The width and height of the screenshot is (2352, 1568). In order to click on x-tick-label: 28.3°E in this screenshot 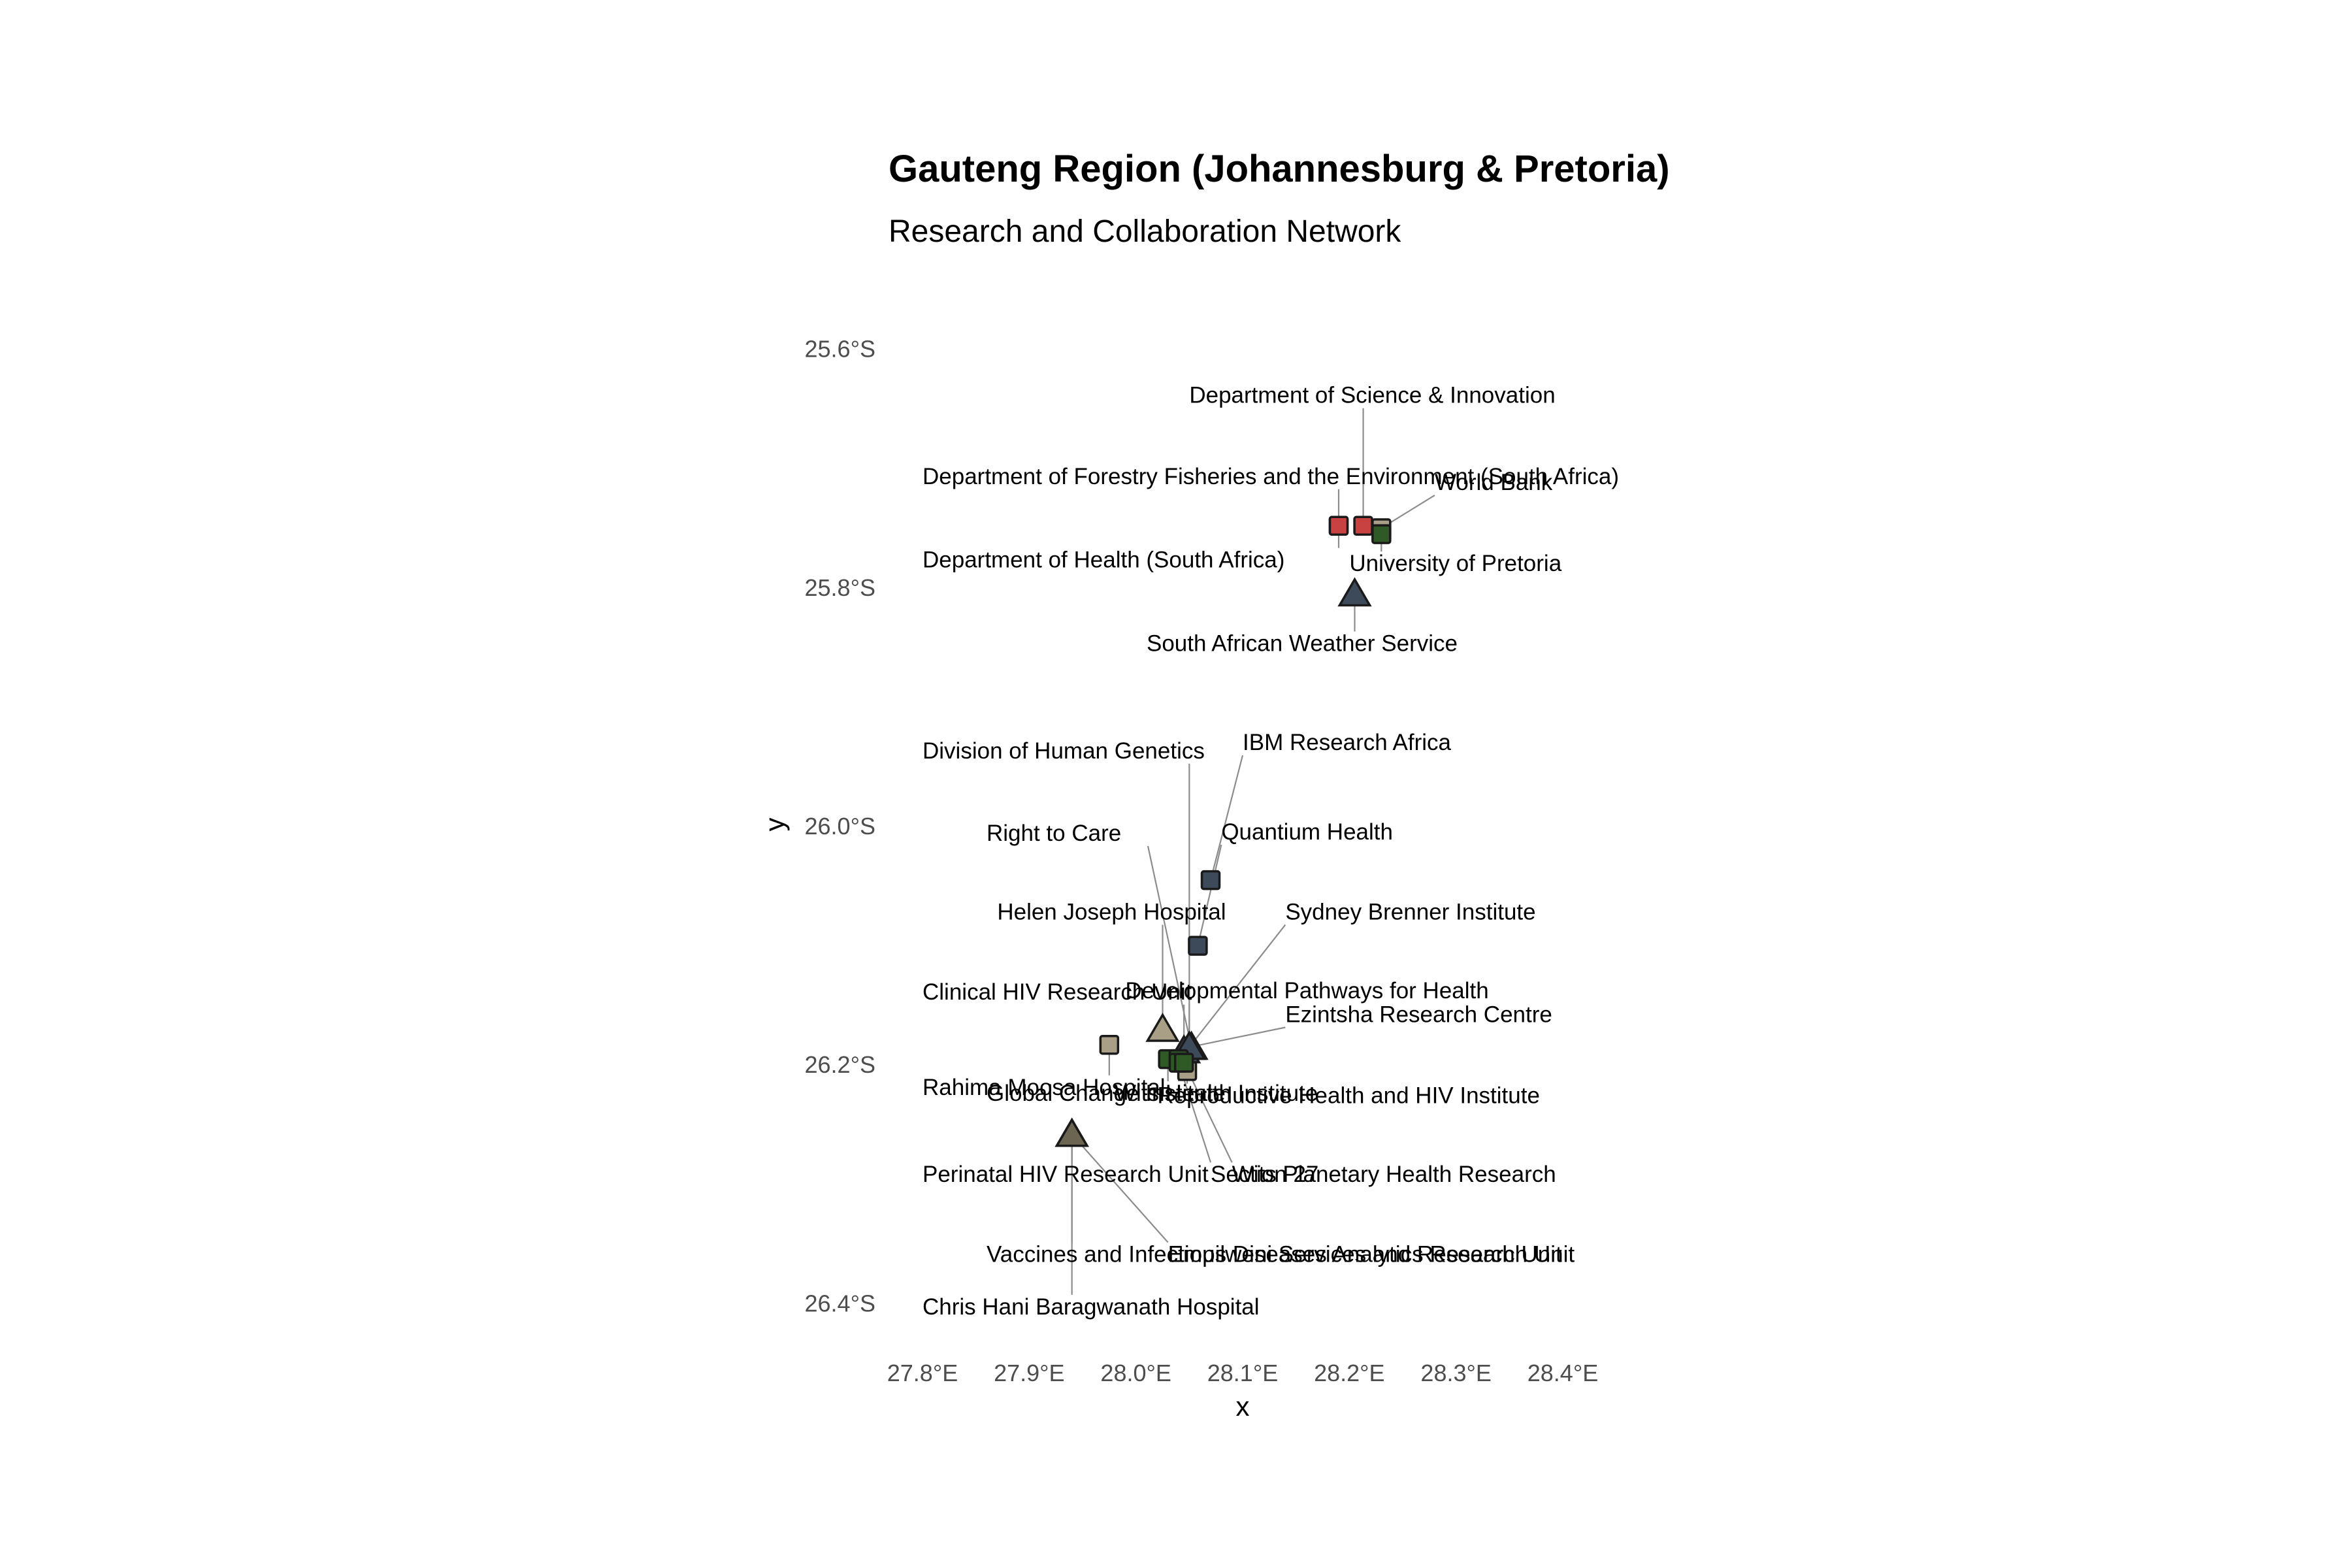, I will do `click(1455, 1373)`.